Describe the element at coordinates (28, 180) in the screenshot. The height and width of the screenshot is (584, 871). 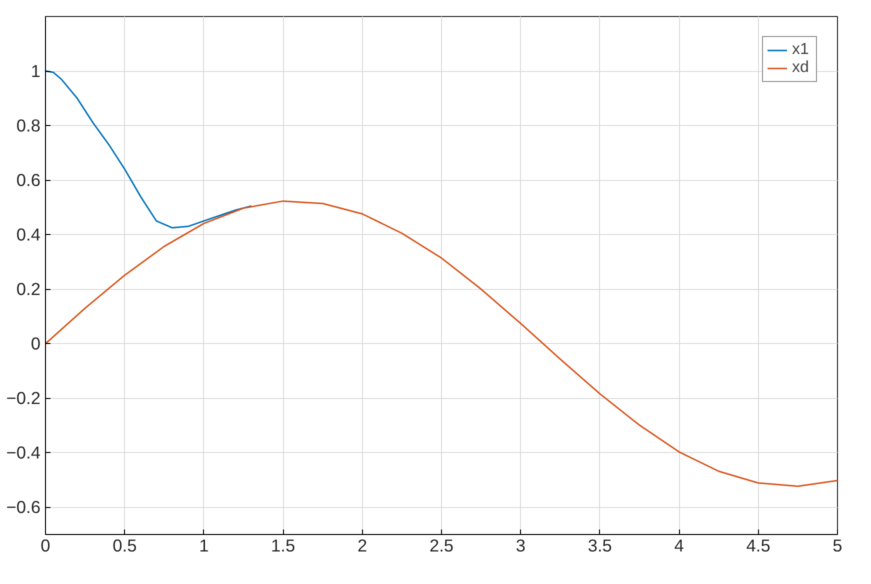
I see `y-tick-label: 0.6` at that location.